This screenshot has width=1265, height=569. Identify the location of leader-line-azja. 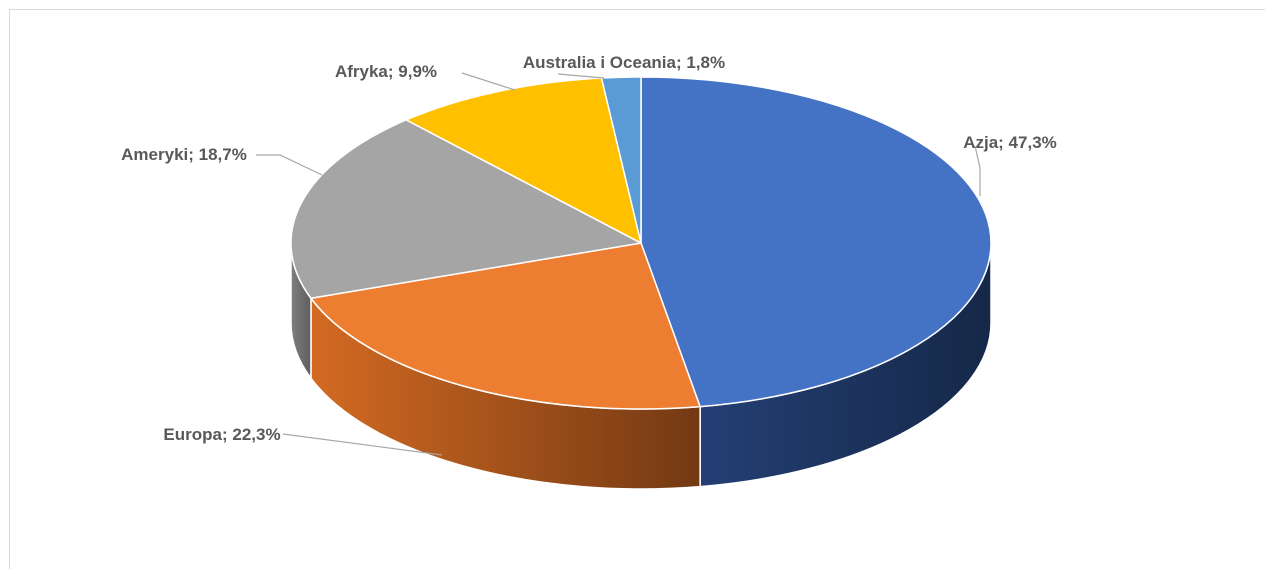
(977, 170).